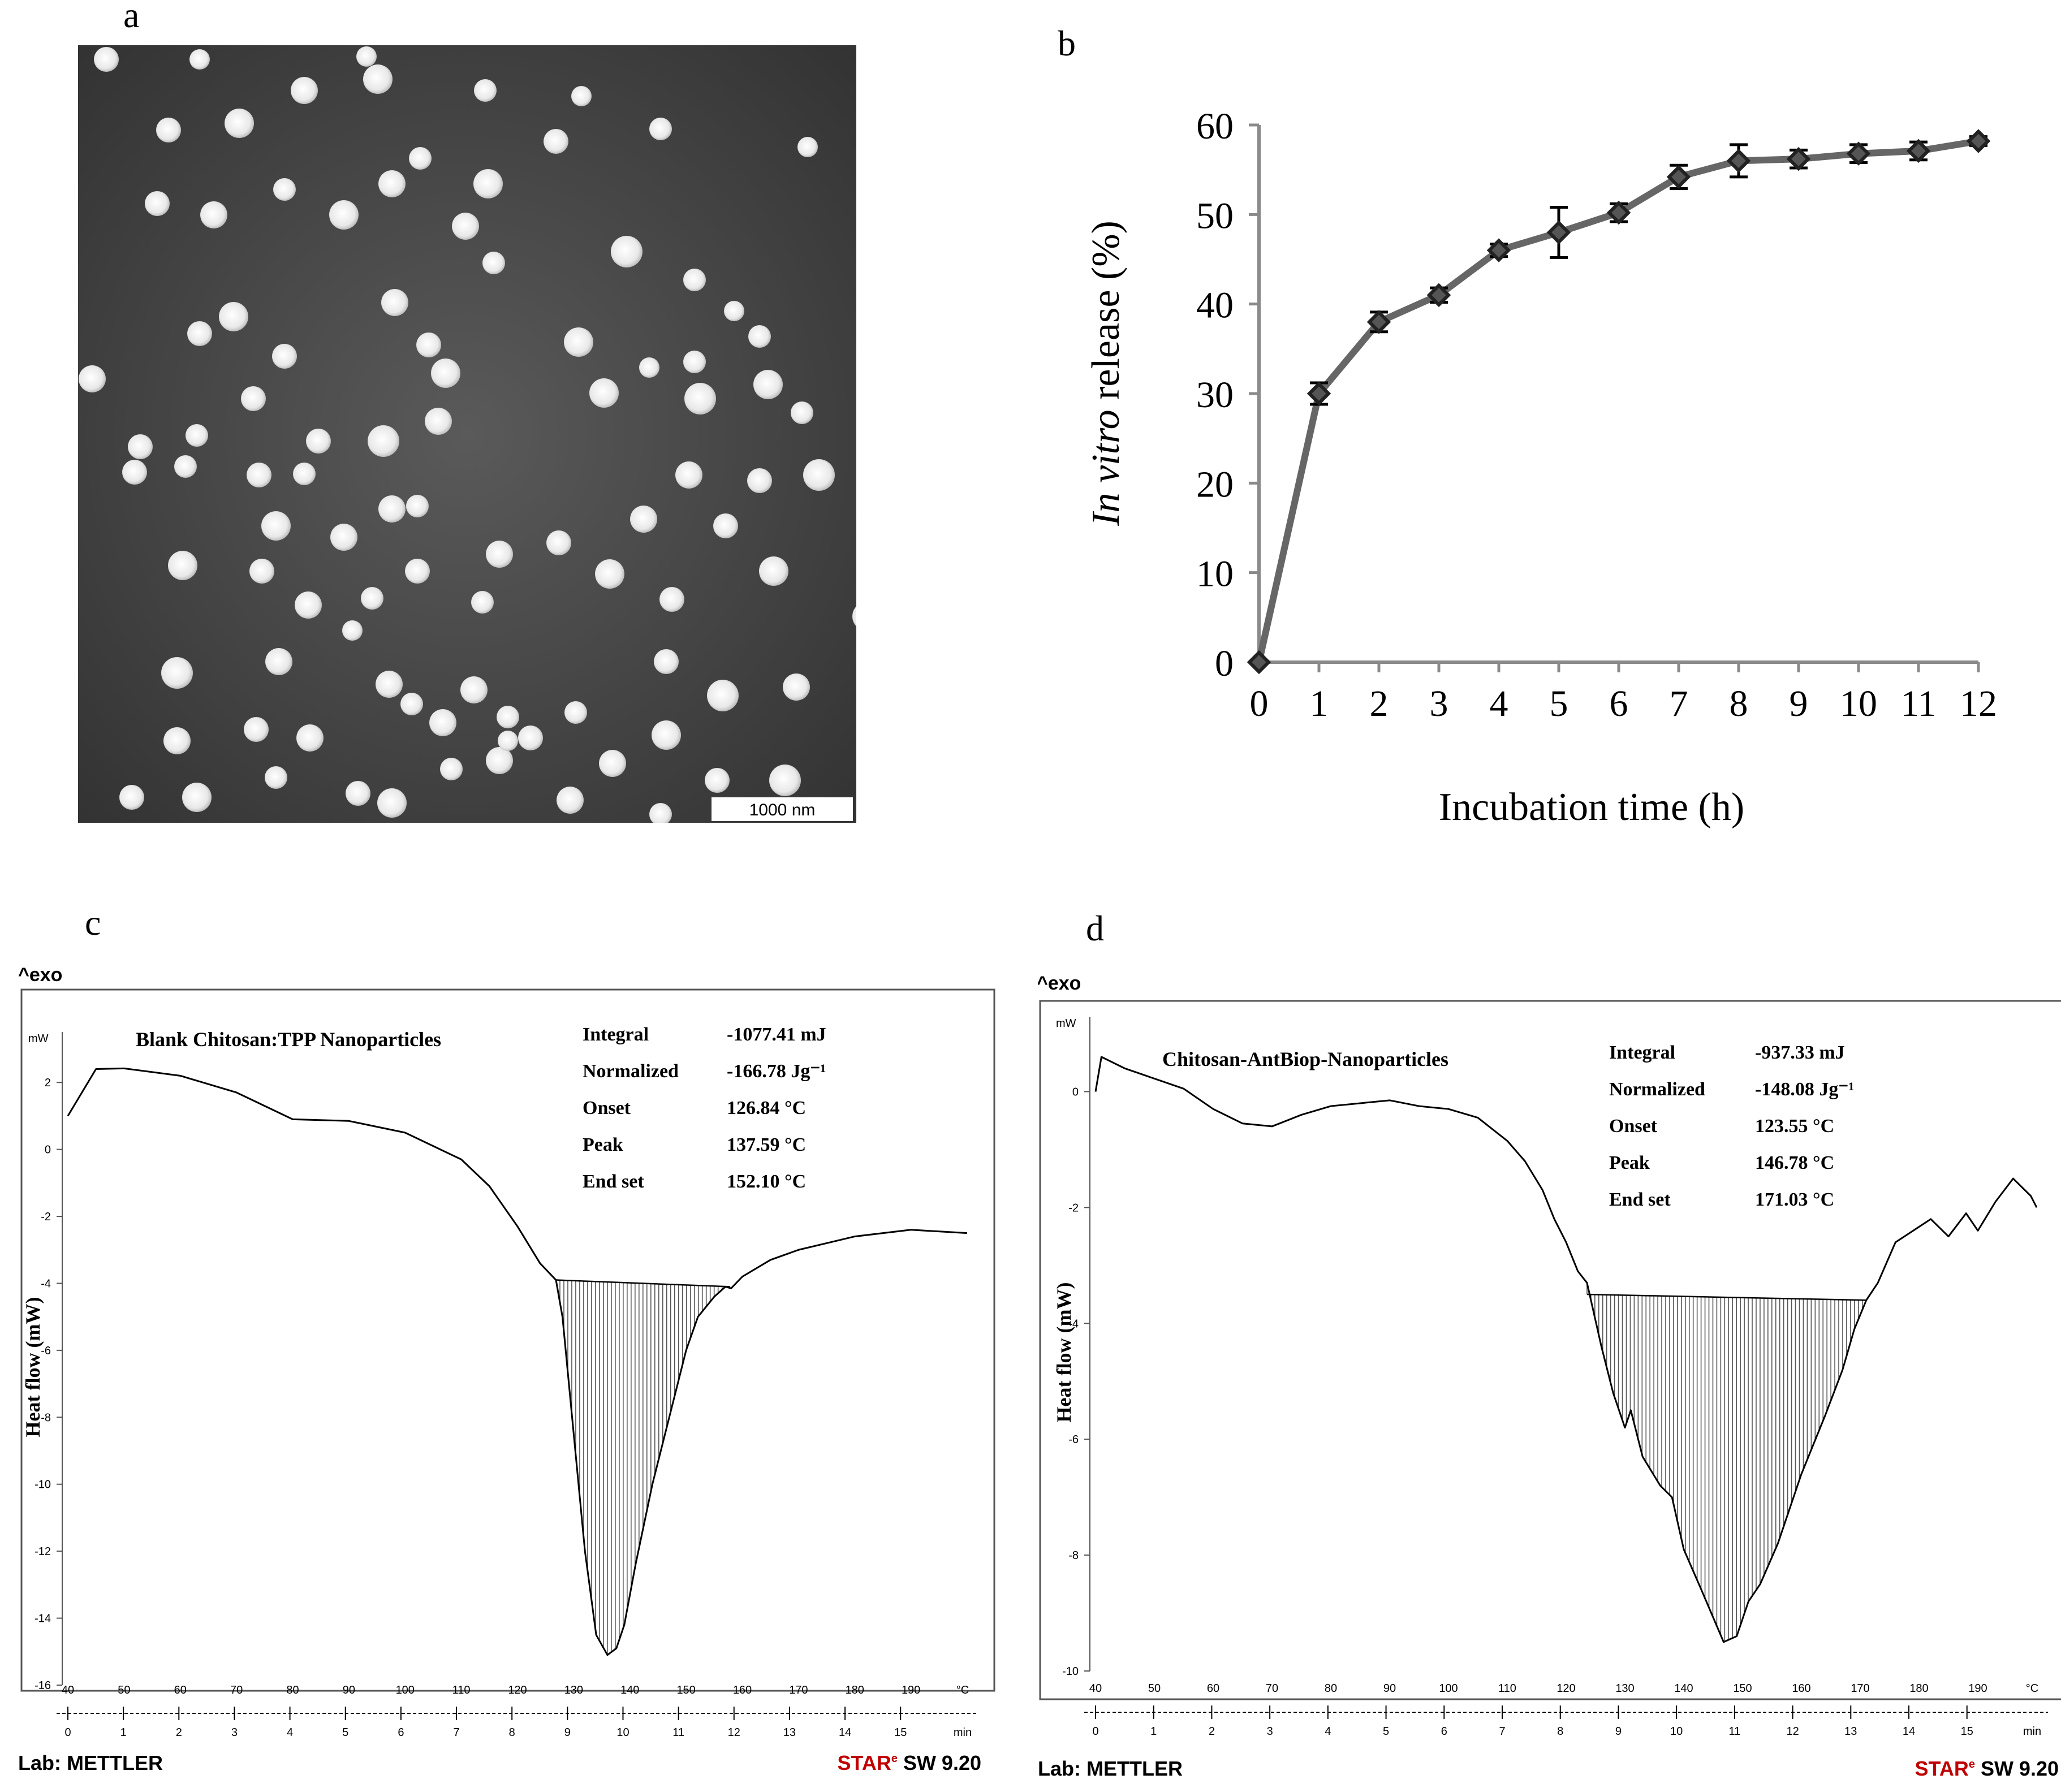  Describe the element at coordinates (1850, 1731) in the screenshot. I see `time-tick-label: 13` at that location.